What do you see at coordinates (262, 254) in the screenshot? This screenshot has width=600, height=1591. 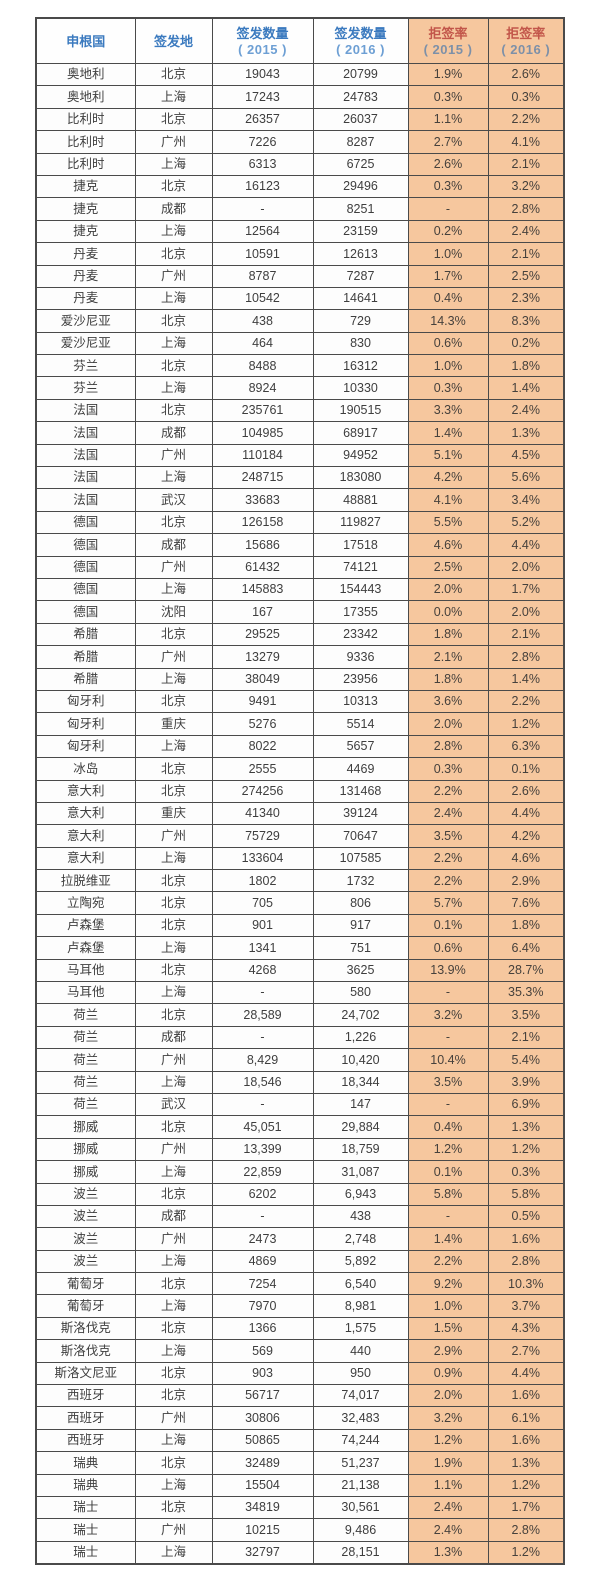 I see `cell-issued-2015: 10591` at bounding box center [262, 254].